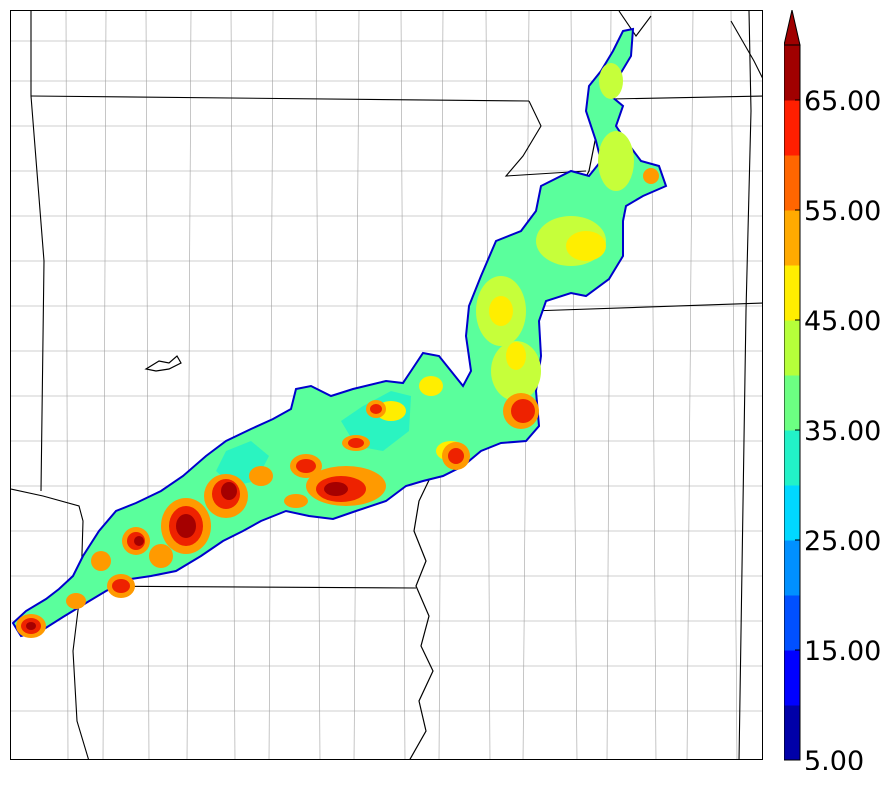  I want to click on colorbar: 5.00 15.00 25.00 35.00 45.00 55.00 65.00, so click(838, 393).